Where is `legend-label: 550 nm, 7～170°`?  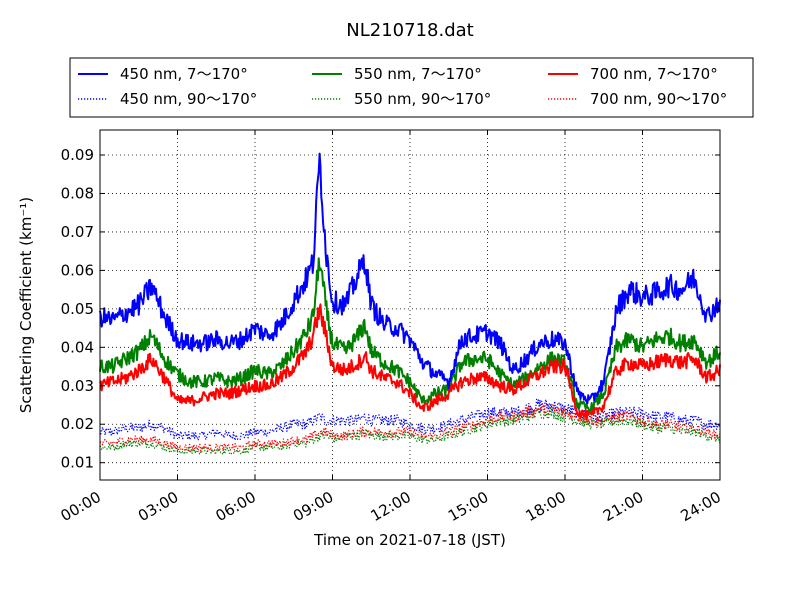 legend-label: 550 nm, 7～170° is located at coordinates (418, 74).